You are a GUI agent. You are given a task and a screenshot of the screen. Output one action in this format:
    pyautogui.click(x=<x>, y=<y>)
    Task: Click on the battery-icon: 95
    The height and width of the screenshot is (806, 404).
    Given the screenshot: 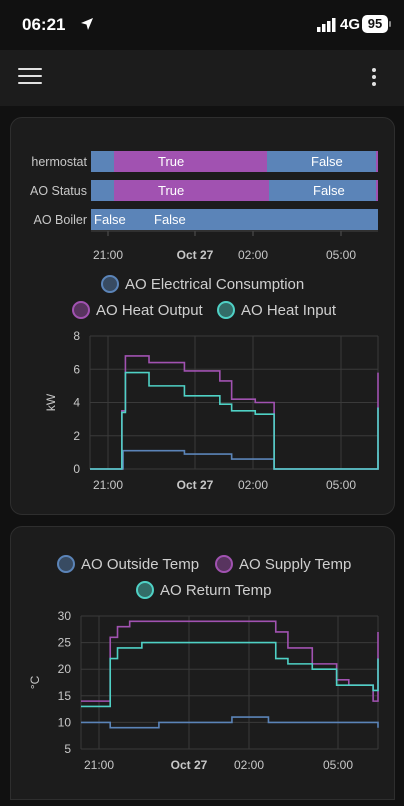 What is the action you would take?
    pyautogui.click(x=375, y=24)
    